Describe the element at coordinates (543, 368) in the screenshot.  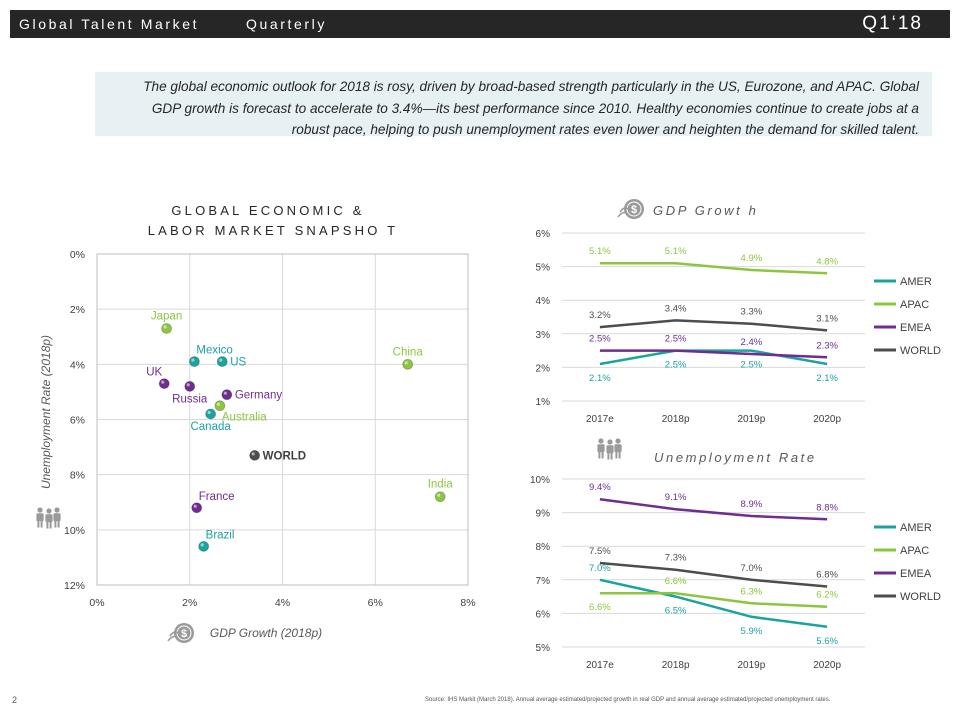
I see `y-tick-label: 2%` at that location.